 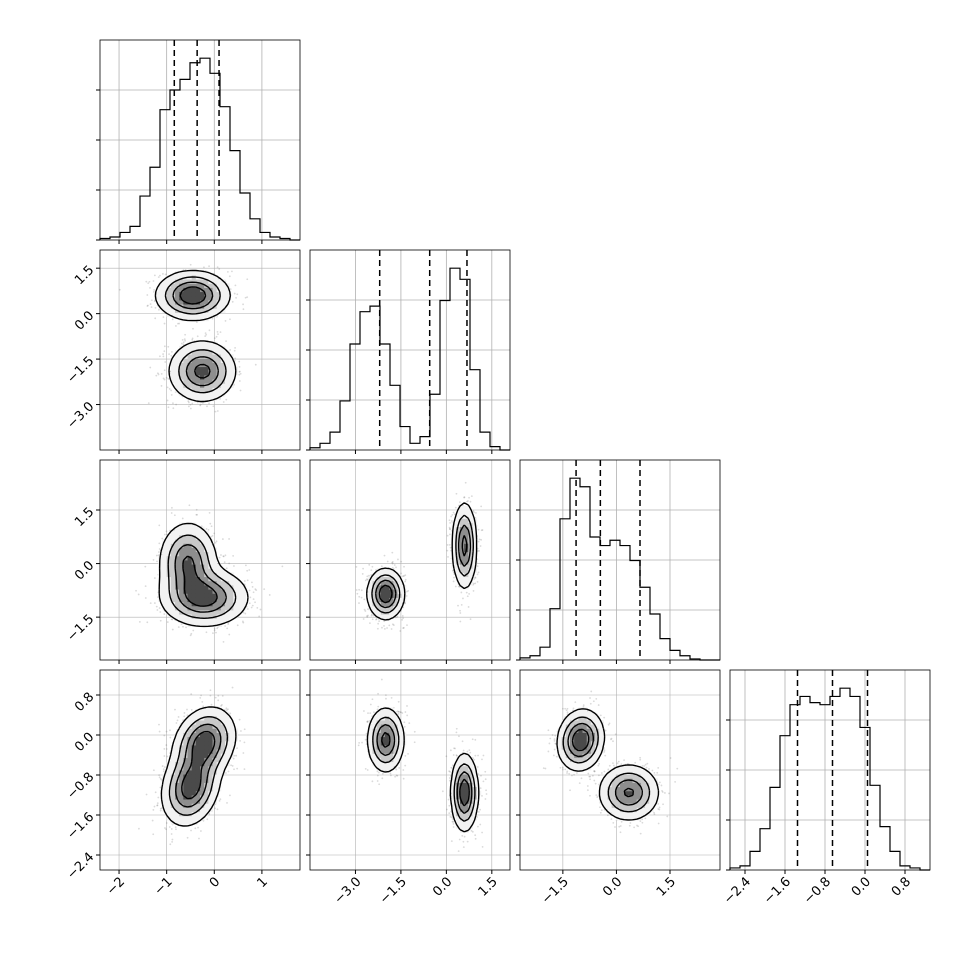 What do you see at coordinates (84, 517) in the screenshot?
I see `y-tick-label: 1.5` at bounding box center [84, 517].